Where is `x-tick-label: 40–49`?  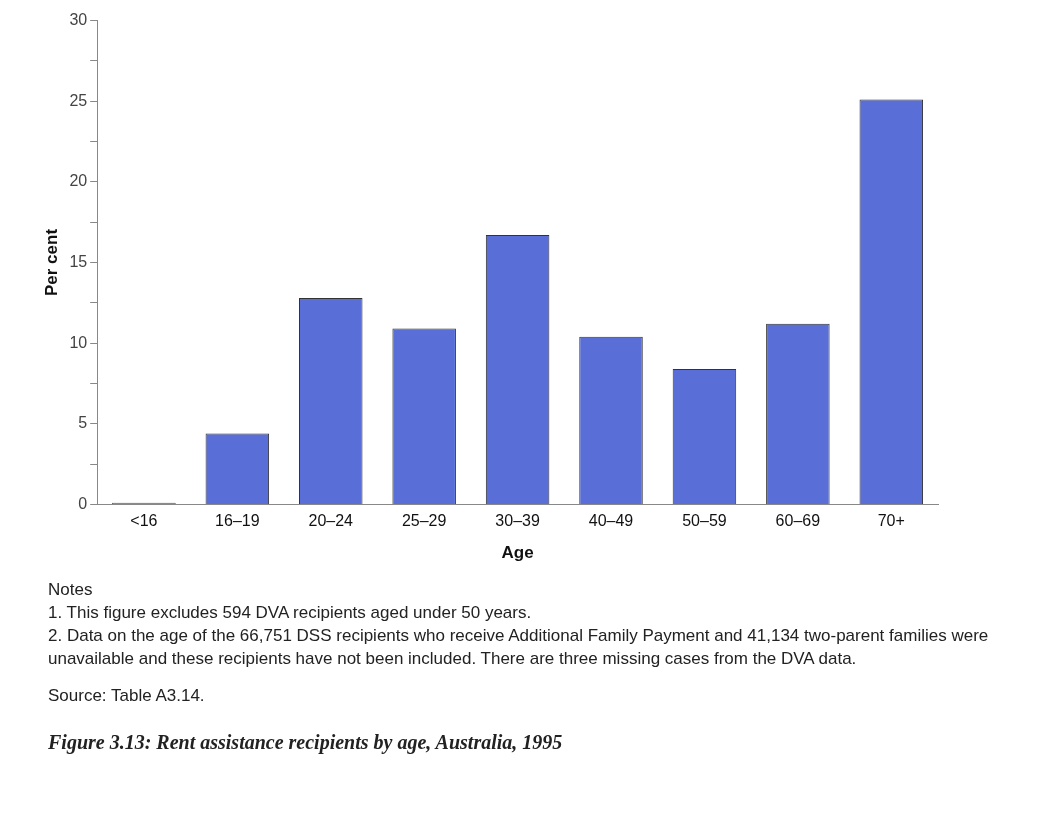
x-tick-label: 40–49 is located at coordinates (611, 521).